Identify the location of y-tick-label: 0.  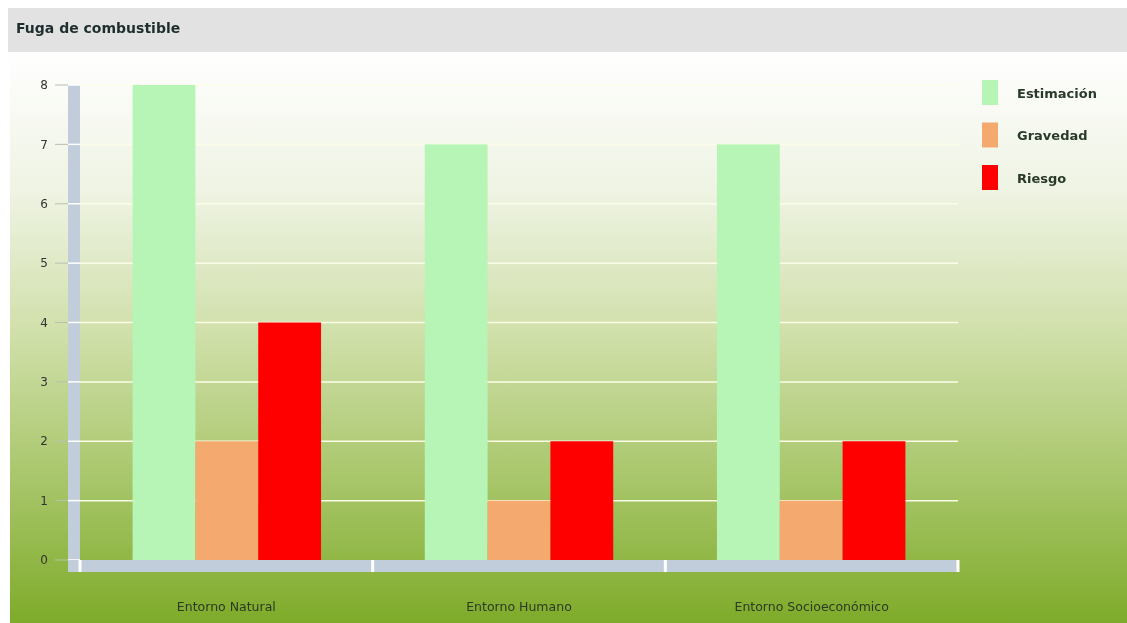
(44, 560).